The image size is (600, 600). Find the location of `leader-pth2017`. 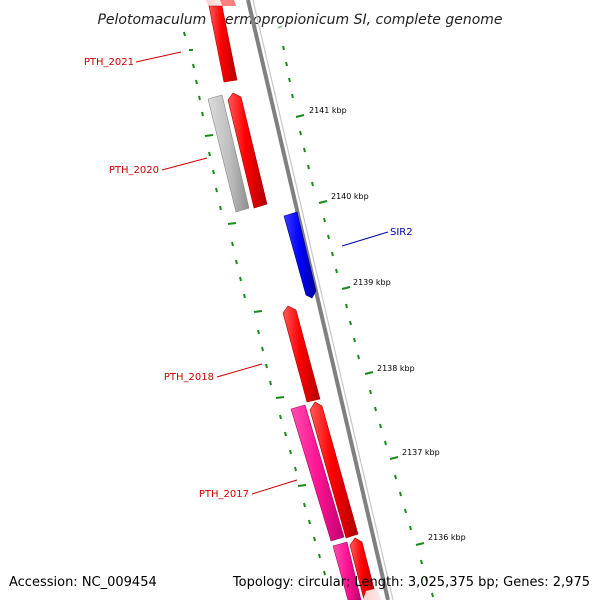

leader-pth2017 is located at coordinates (274, 487).